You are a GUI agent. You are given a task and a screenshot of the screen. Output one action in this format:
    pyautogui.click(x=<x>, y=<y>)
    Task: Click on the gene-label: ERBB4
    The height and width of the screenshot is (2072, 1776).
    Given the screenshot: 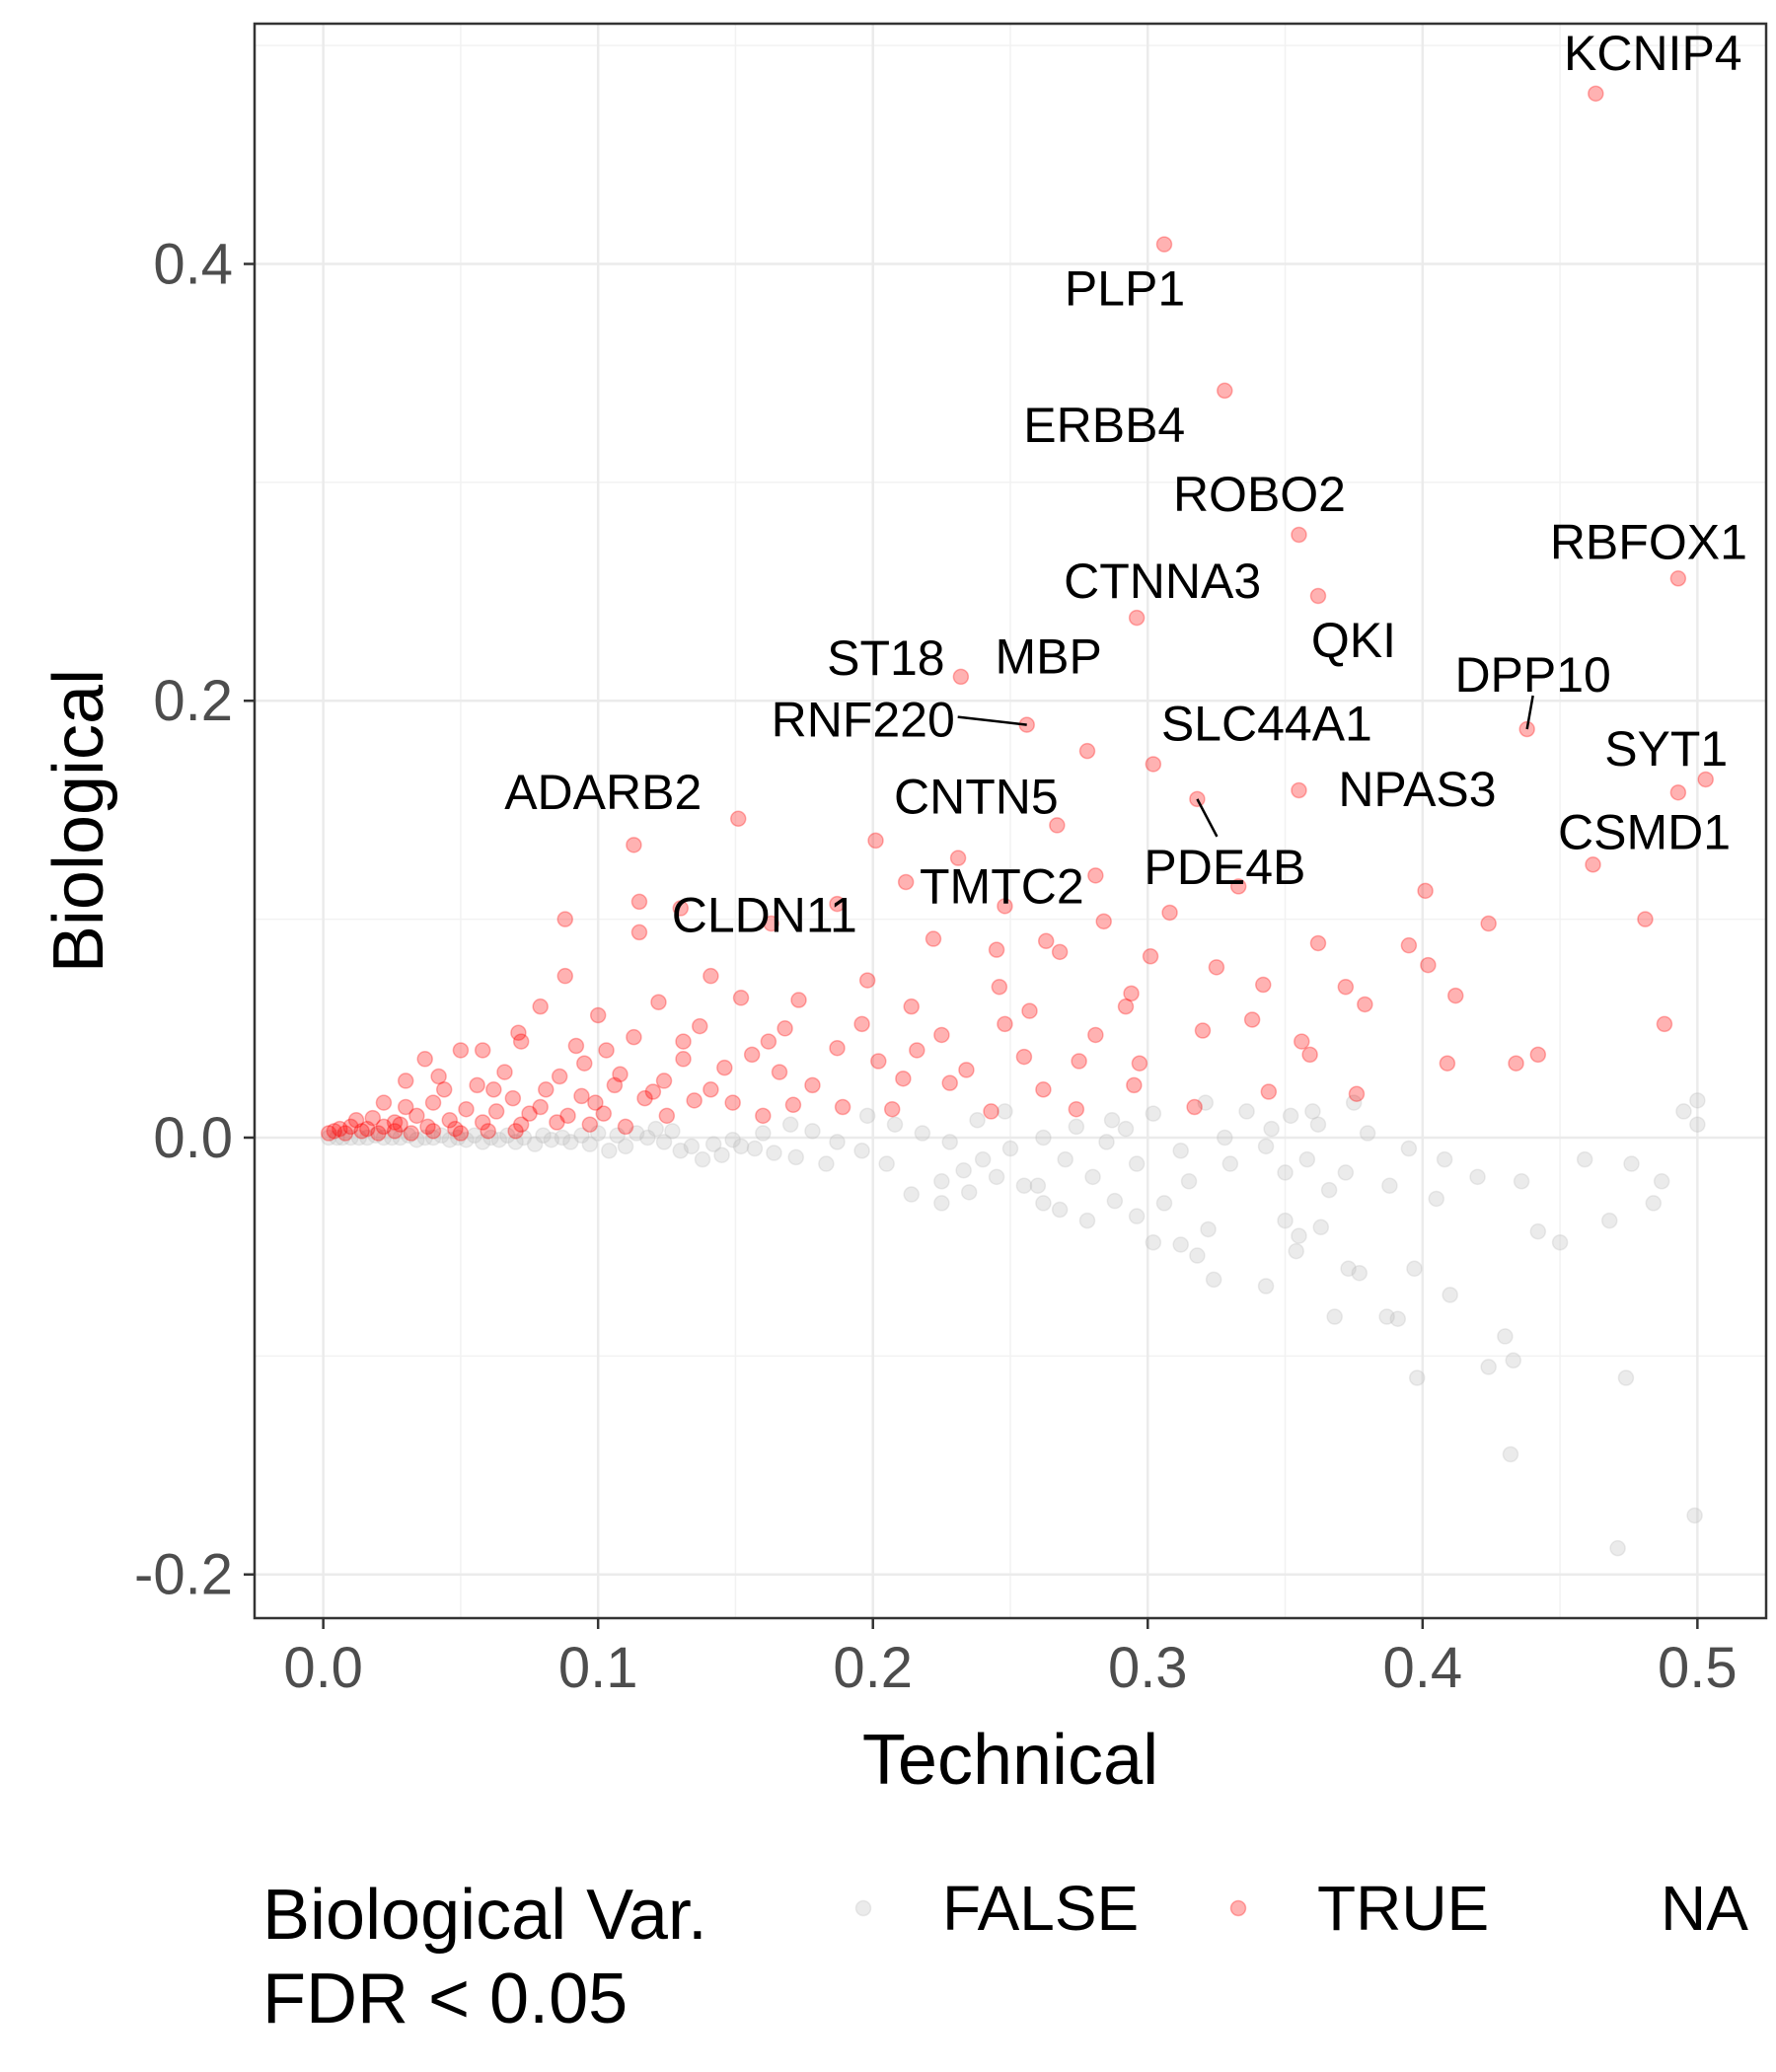 What is the action you would take?
    pyautogui.click(x=1104, y=426)
    